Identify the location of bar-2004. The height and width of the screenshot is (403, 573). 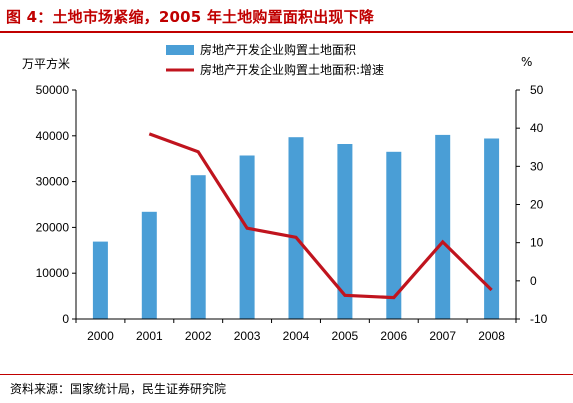
(296, 228).